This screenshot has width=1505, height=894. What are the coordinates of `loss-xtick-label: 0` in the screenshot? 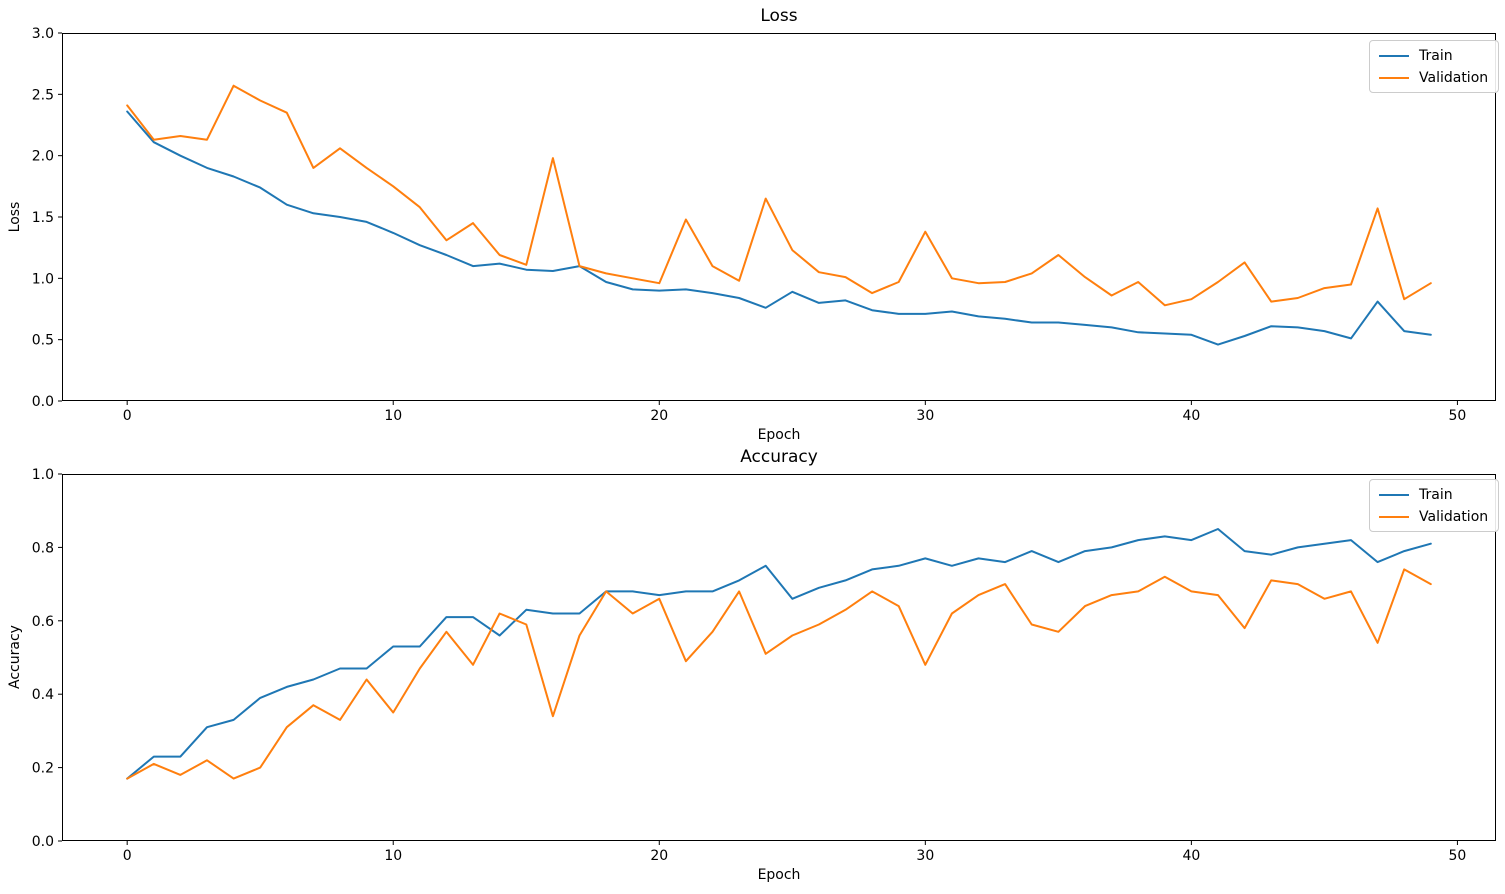 It's located at (127, 416).